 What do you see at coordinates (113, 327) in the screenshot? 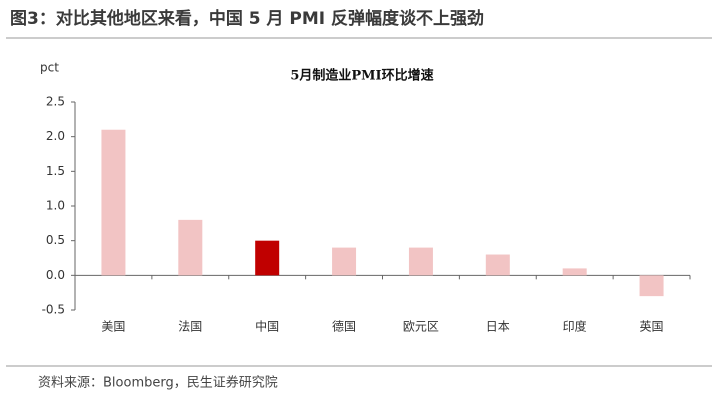
I see `x-tick-label: 美国` at bounding box center [113, 327].